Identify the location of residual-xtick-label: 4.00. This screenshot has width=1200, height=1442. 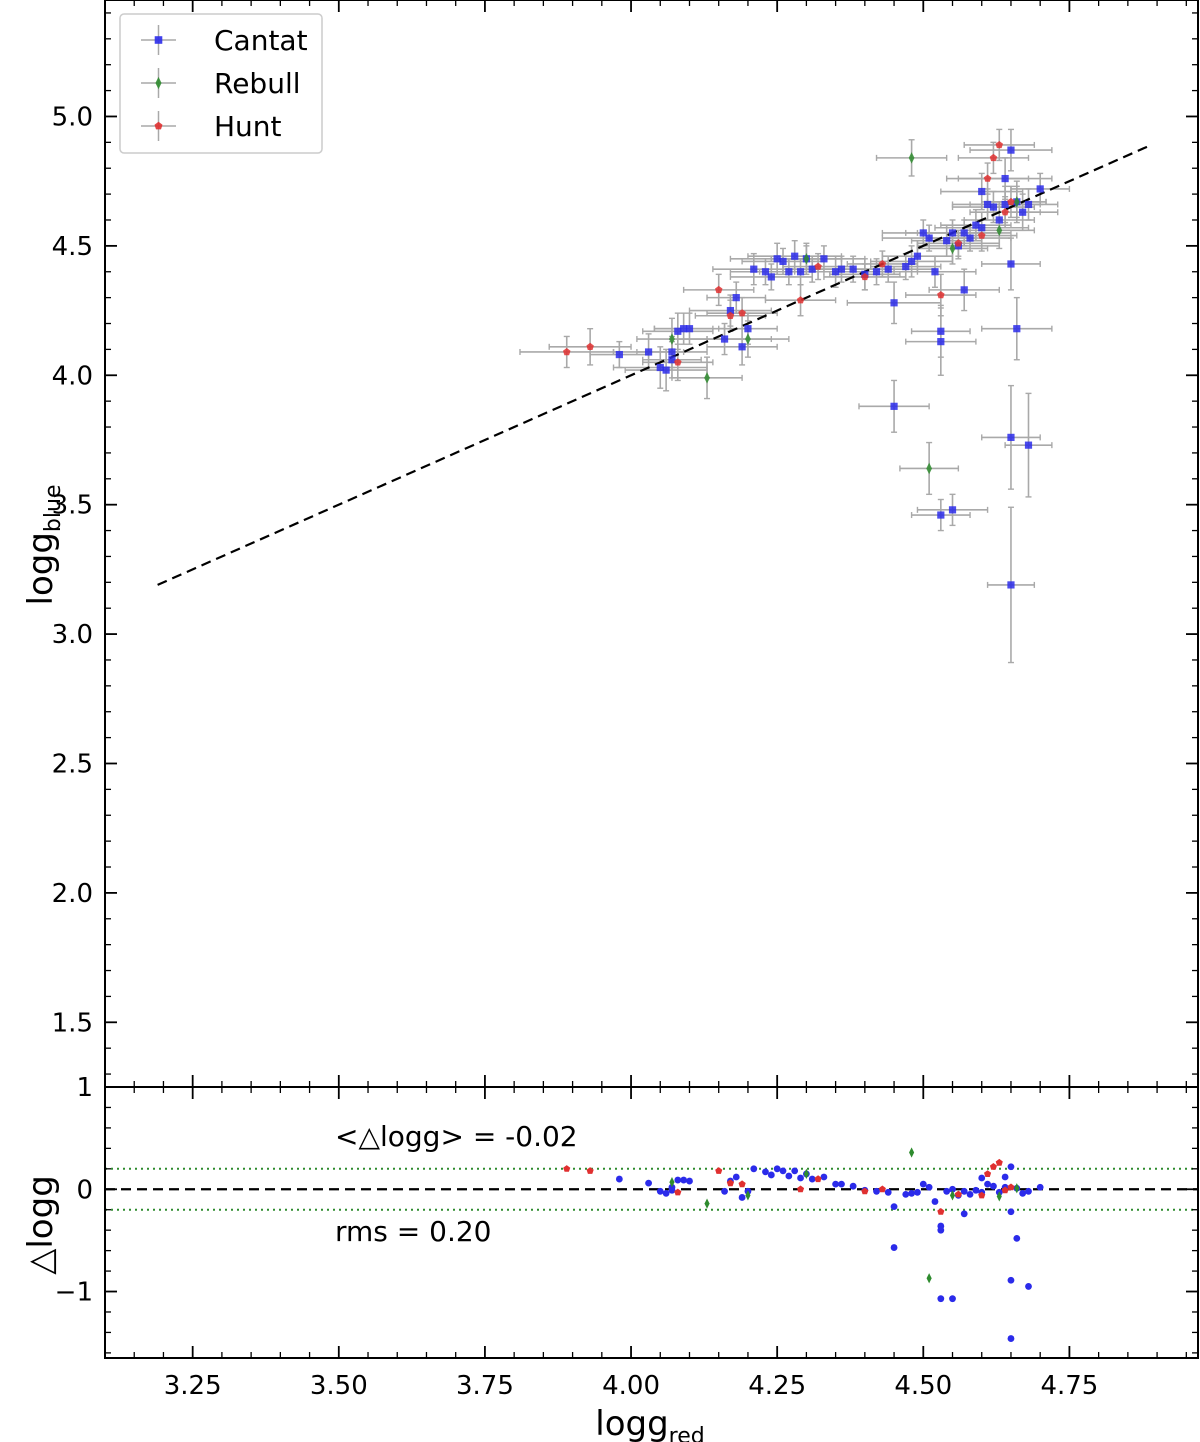
(631, 1386).